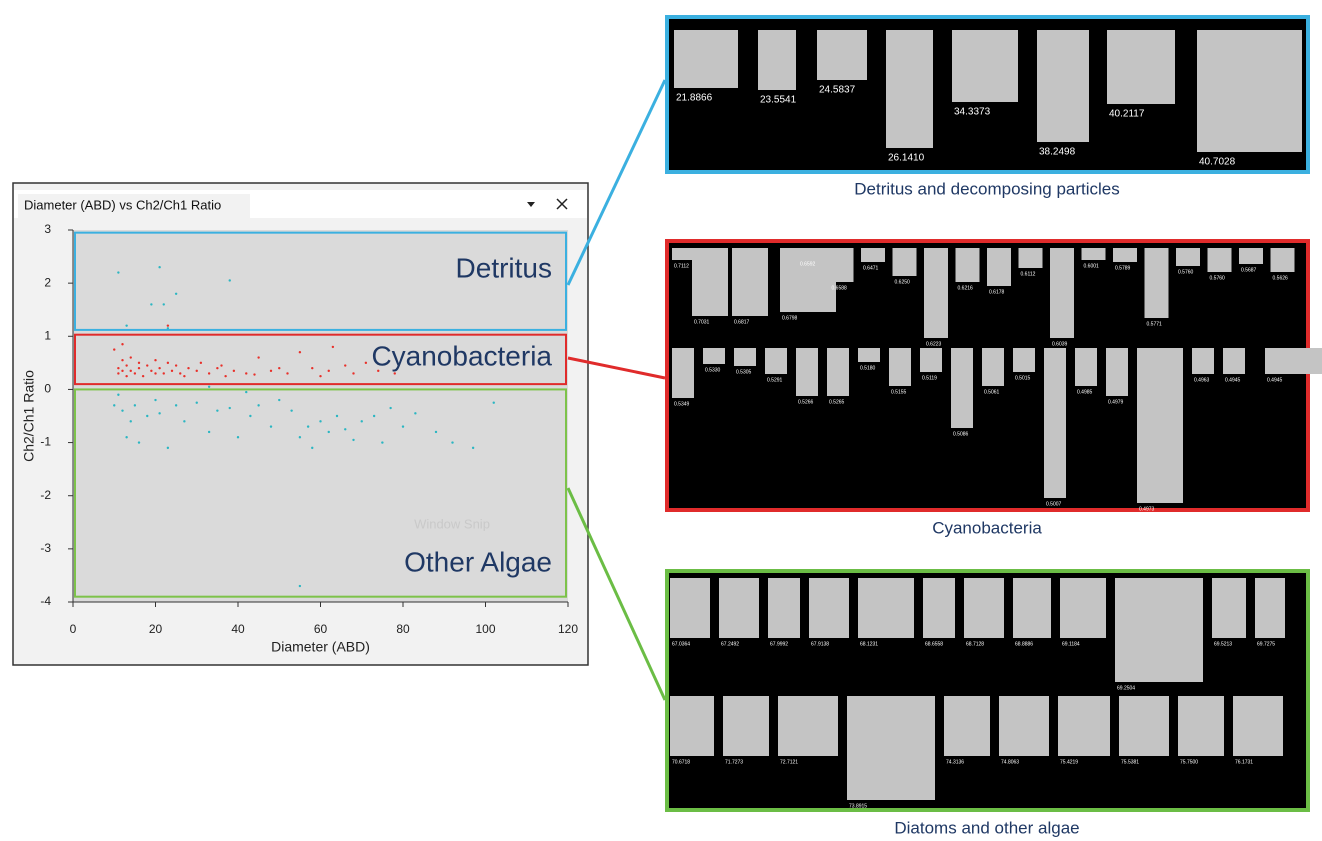 This screenshot has width=1322, height=841. I want to click on dropdown-icon, so click(531, 204).